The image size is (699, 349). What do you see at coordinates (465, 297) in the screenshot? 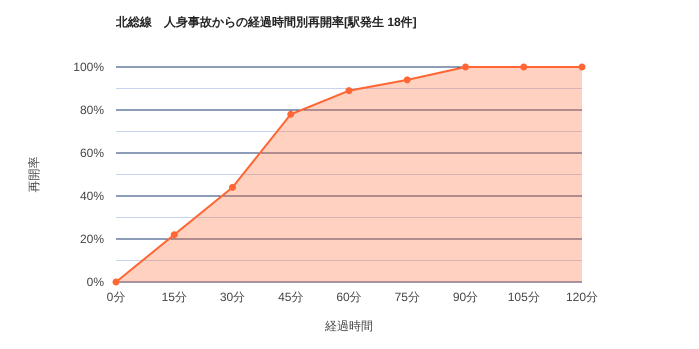
I see `x-tick-label: 90分` at bounding box center [465, 297].